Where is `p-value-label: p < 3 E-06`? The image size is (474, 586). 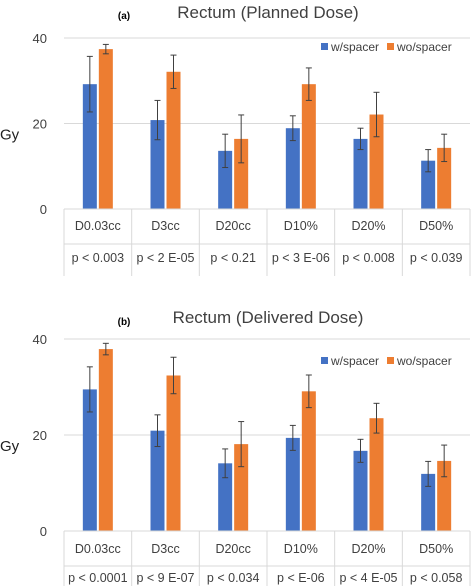
p-value-label: p < 3 E-06 is located at coordinates (301, 258).